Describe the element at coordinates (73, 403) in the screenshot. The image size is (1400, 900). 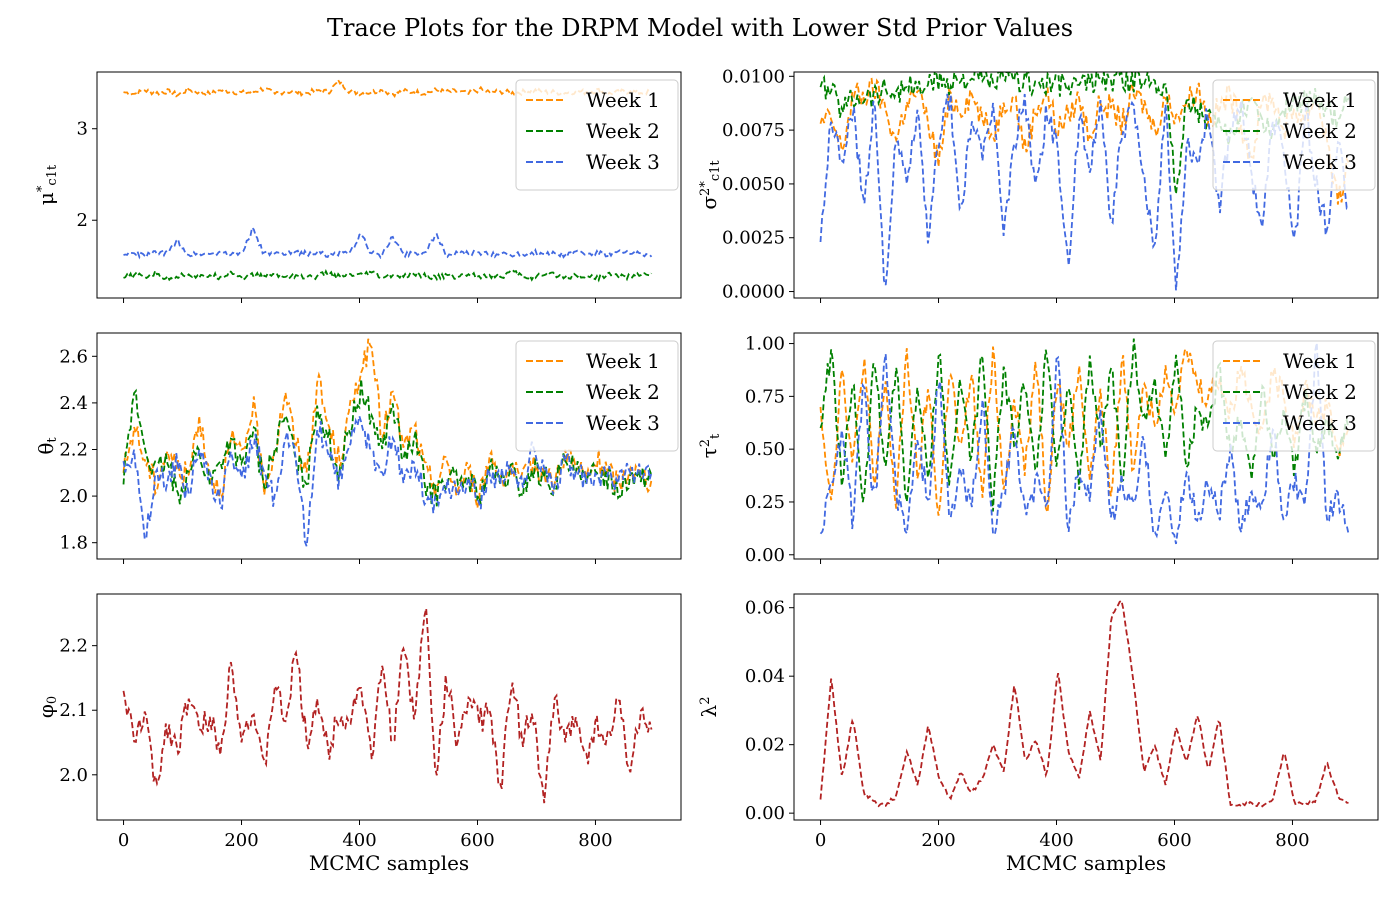
I see `y-tick-label: 2.4` at that location.